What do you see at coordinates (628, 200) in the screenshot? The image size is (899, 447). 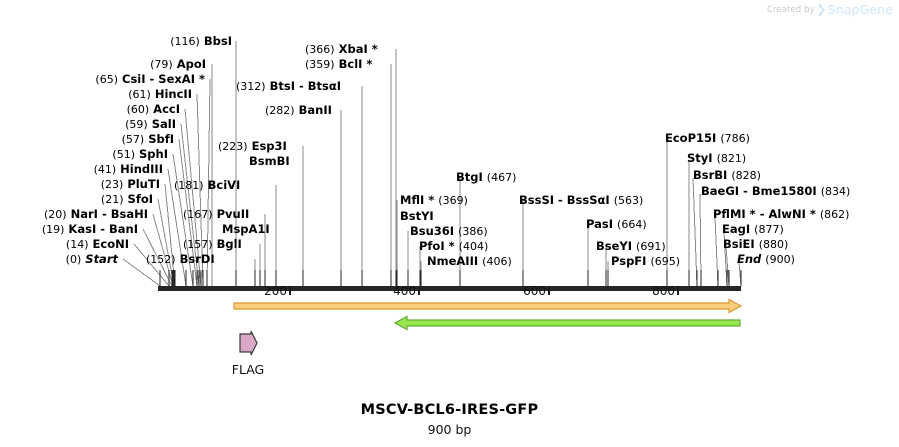 I see `enzyme-position: (563)` at bounding box center [628, 200].